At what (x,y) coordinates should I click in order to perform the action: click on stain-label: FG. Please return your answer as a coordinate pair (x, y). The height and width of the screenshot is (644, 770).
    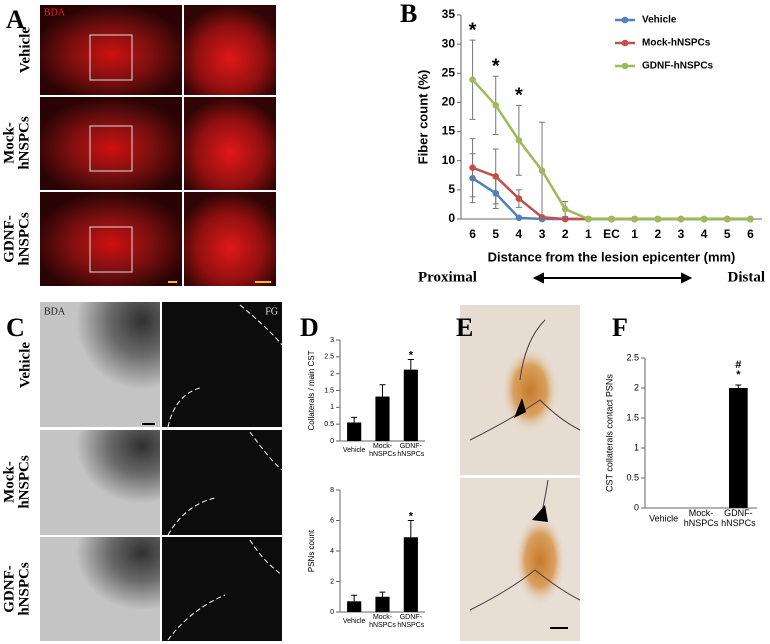
    Looking at the image, I should click on (271, 311).